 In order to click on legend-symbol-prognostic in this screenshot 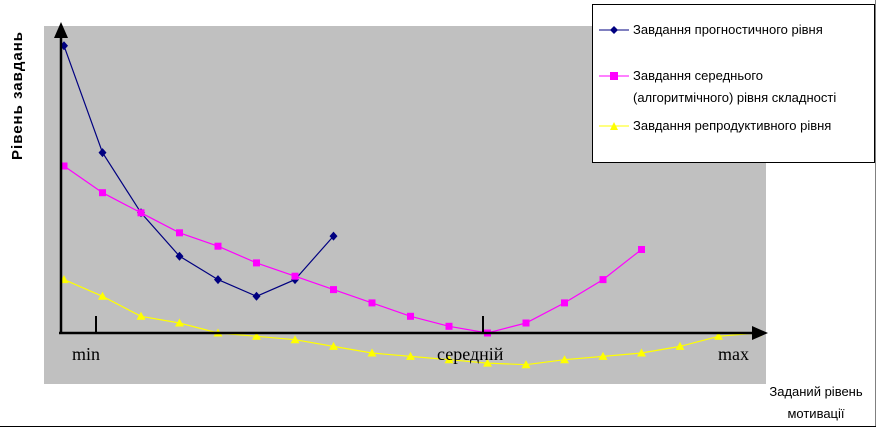, I will do `click(614, 30)`.